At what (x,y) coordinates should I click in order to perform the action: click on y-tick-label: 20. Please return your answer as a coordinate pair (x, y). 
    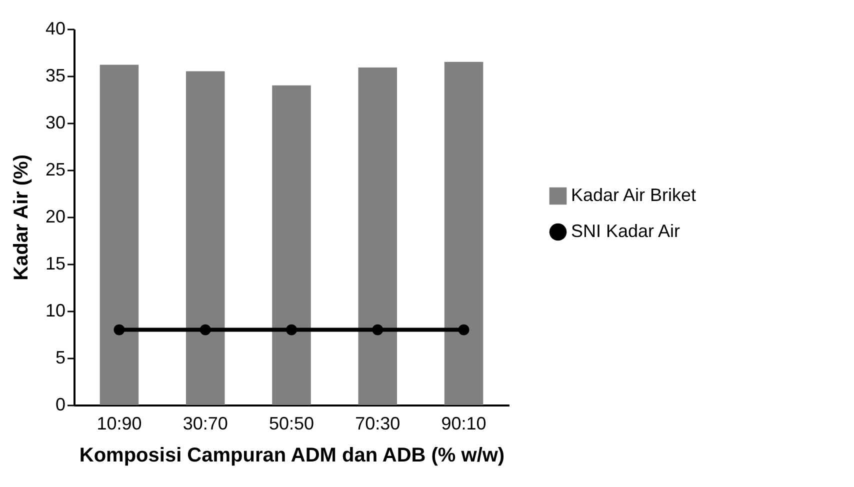
    Looking at the image, I should click on (55, 216).